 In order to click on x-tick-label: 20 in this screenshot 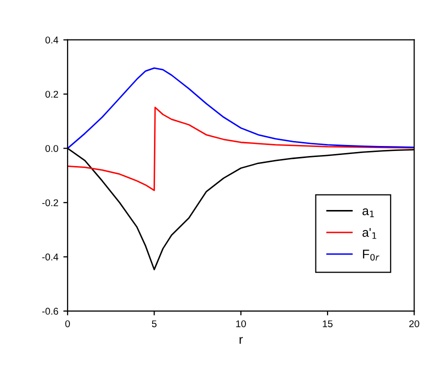, I will do `click(414, 324)`.